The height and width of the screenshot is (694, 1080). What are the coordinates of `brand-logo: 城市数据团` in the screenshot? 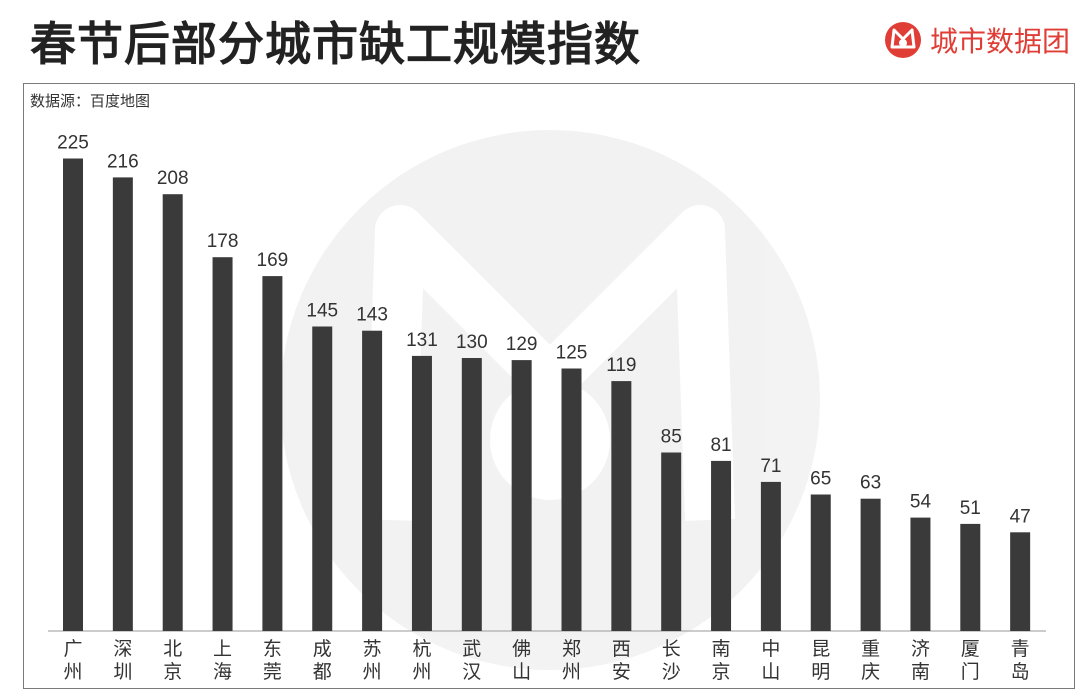 It's located at (977, 40).